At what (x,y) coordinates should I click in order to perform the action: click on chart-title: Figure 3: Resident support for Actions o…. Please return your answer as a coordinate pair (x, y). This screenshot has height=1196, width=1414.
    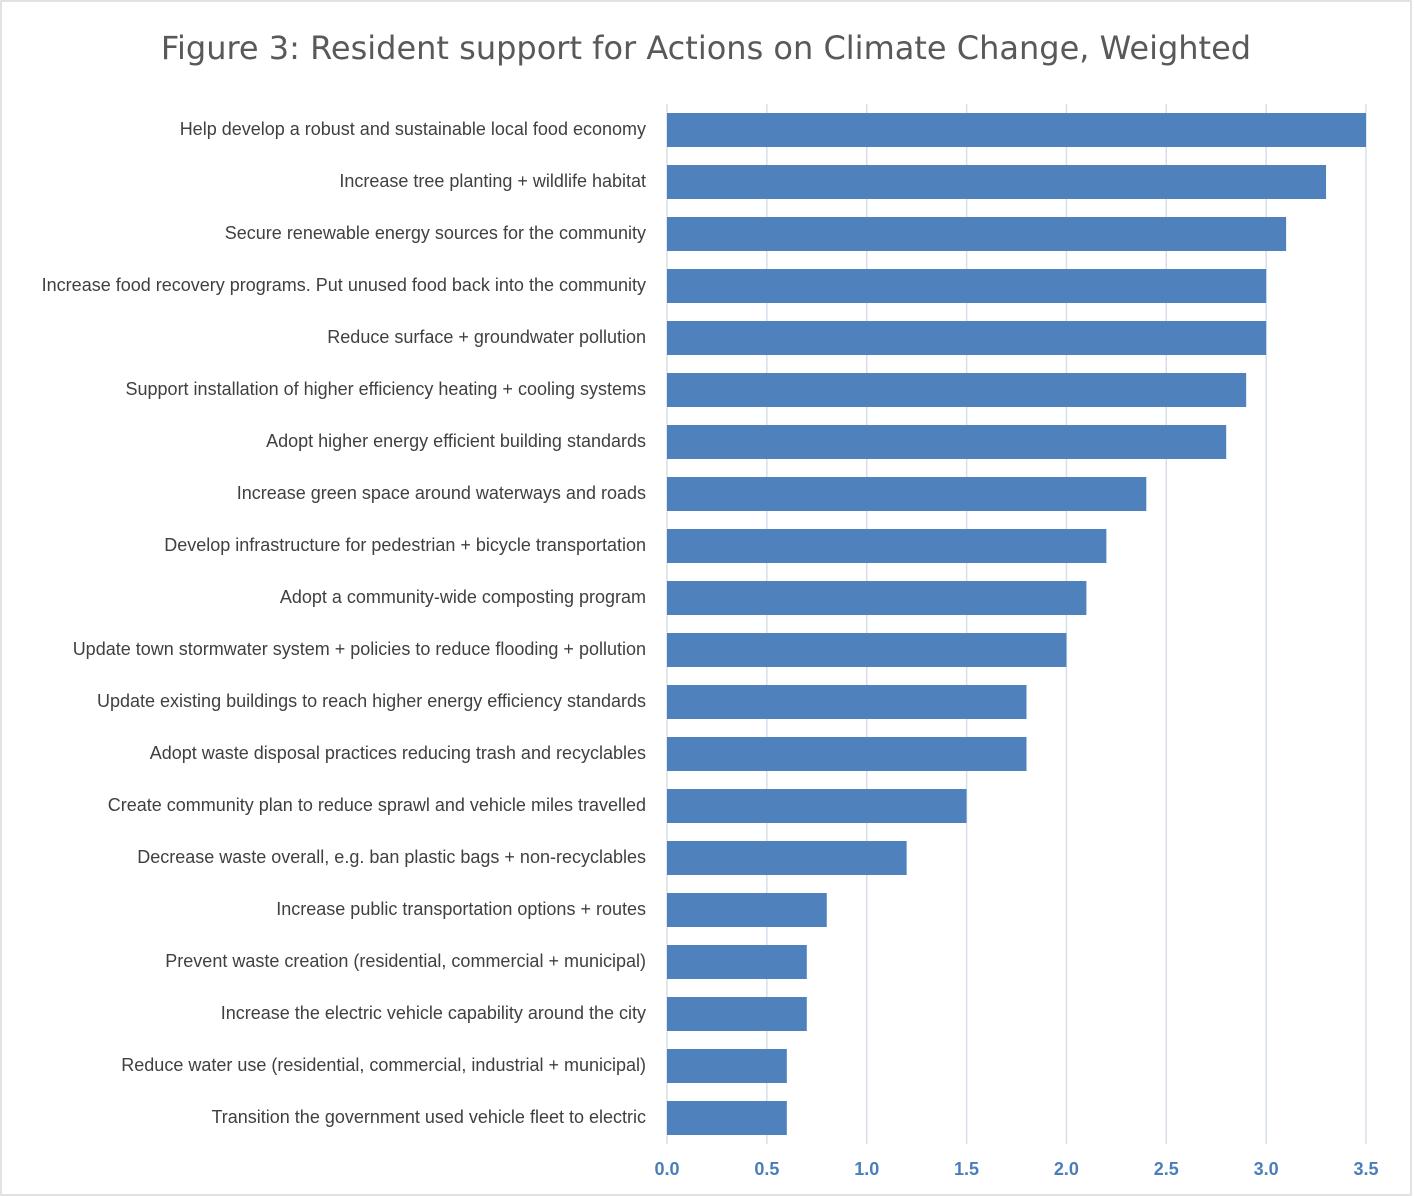
    Looking at the image, I should click on (706, 48).